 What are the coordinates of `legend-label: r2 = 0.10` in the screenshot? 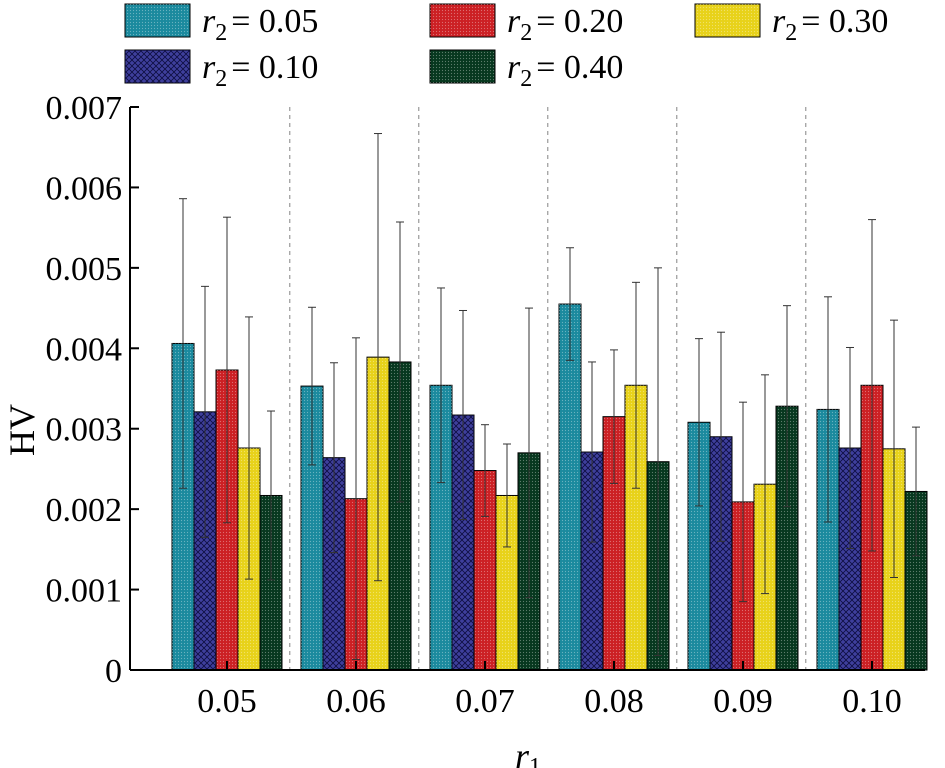 It's located at (260, 70).